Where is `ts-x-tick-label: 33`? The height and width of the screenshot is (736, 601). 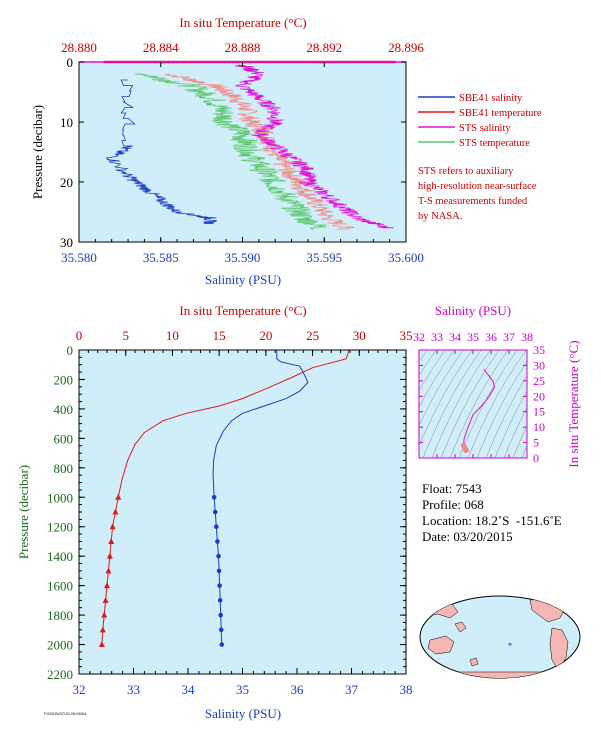
ts-x-tick-label: 33 is located at coordinates (437, 337).